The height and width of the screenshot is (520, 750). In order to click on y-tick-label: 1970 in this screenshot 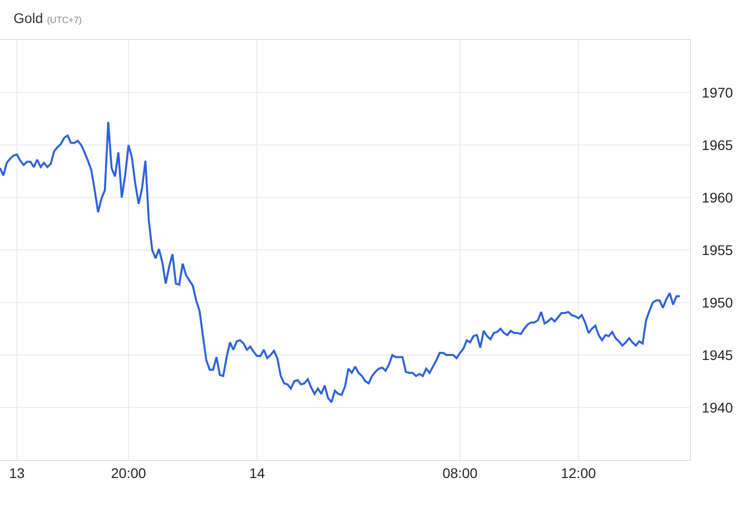, I will do `click(718, 92)`.